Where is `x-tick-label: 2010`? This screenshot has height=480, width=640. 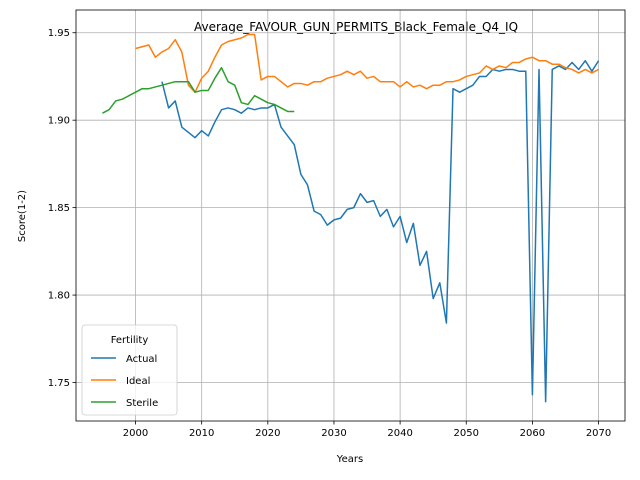
x-tick-label: 2010 is located at coordinates (201, 433).